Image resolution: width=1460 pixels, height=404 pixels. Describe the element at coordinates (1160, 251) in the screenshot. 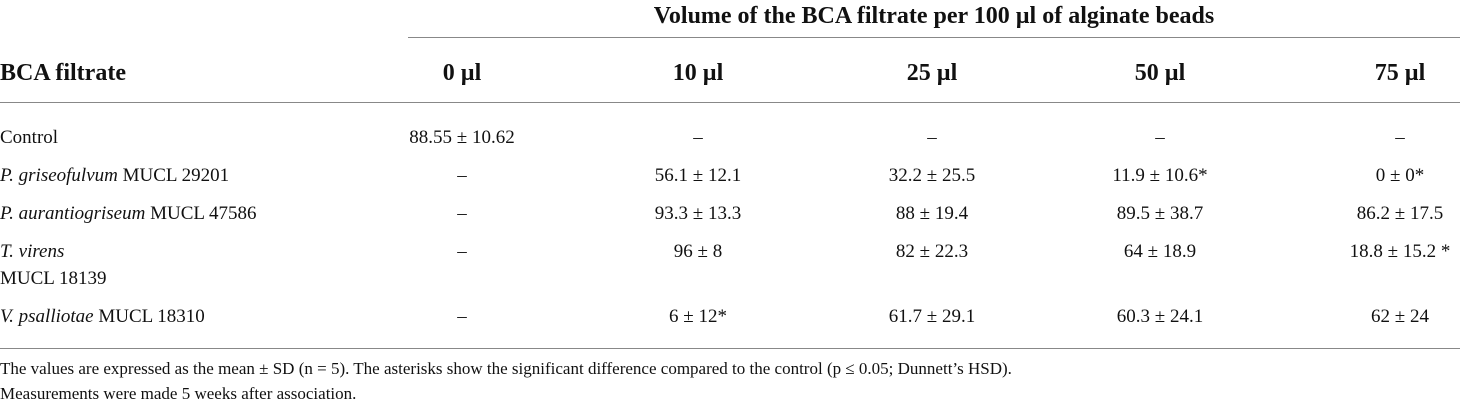

I see `cell-value: 64 ± 18.9` at that location.